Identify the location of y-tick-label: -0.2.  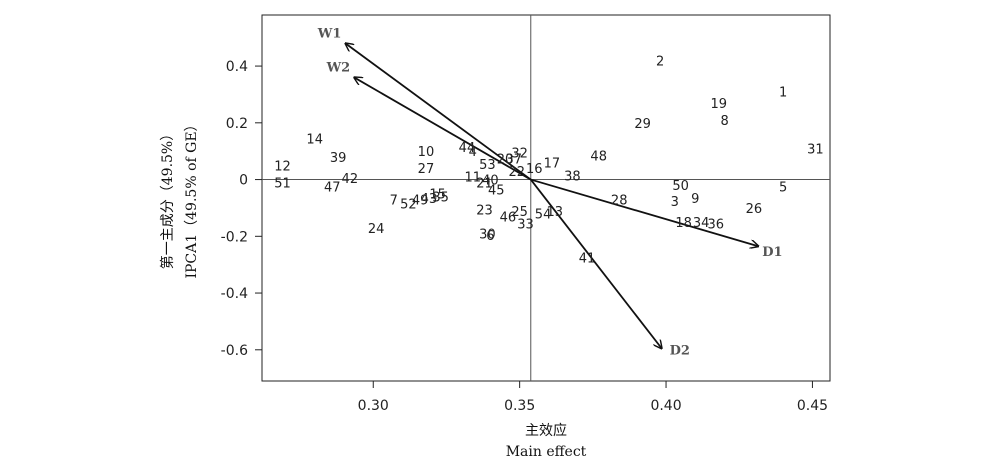
(234, 237).